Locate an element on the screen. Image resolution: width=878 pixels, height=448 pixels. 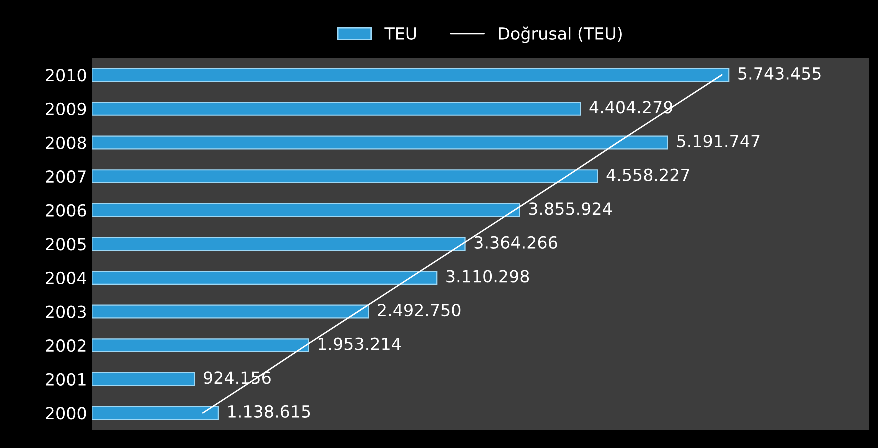
legend-label: TEU is located at coordinates (400, 34).